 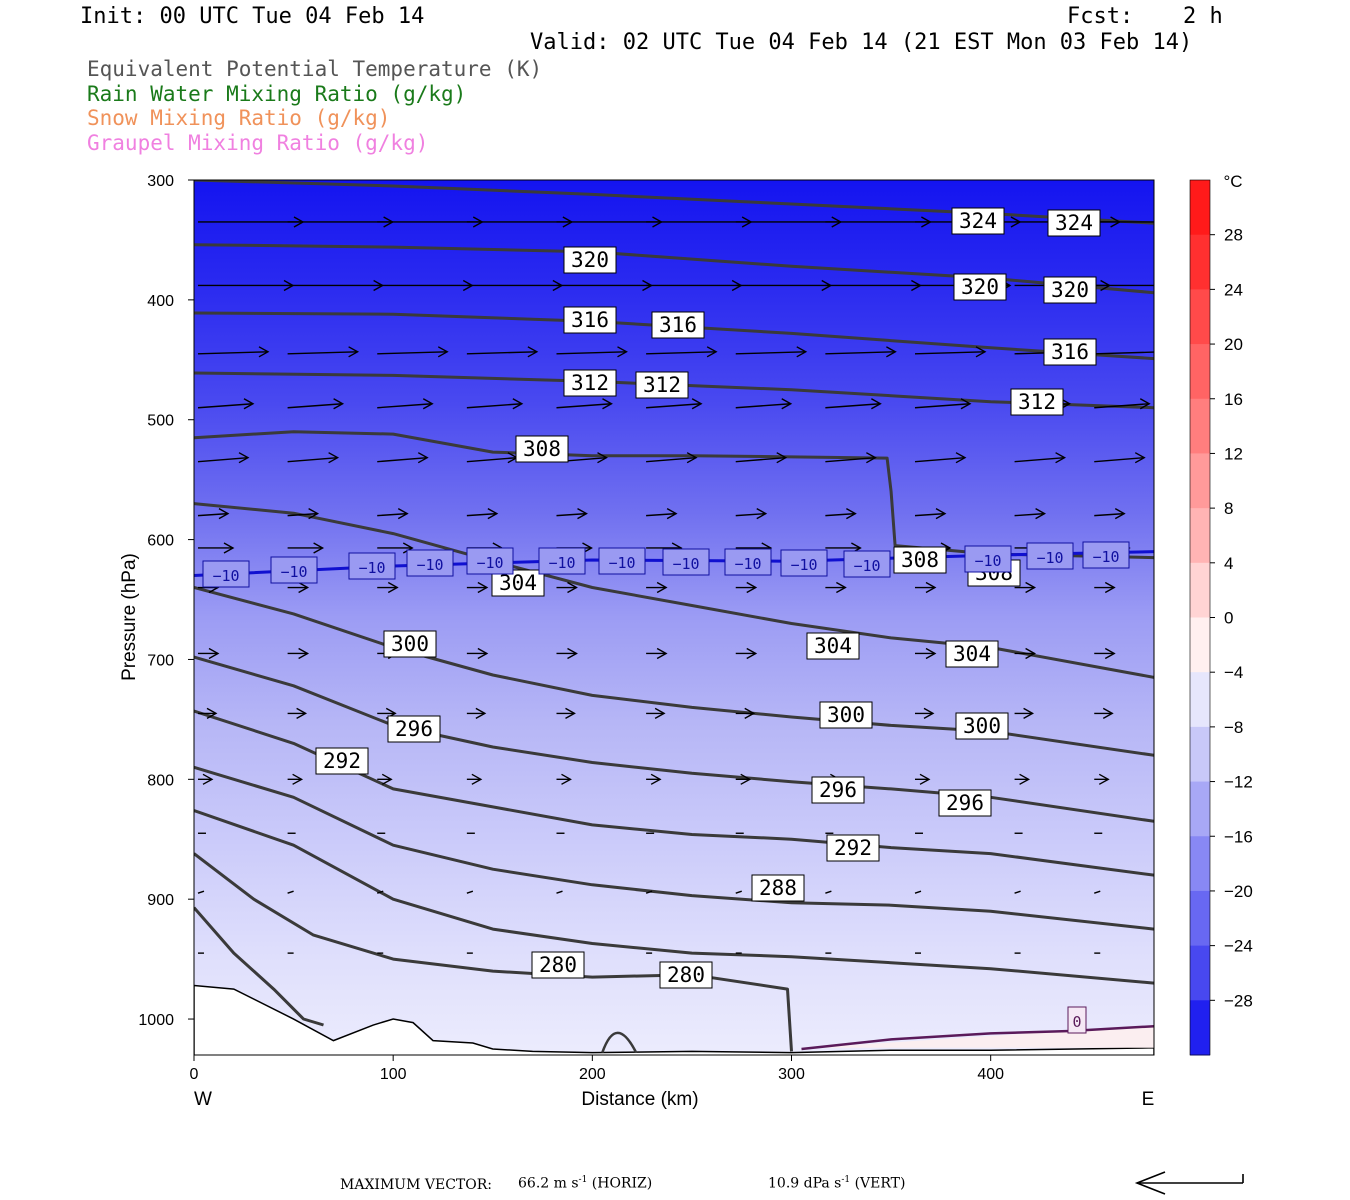 I want to click on vert-value: 10.9 dPa s, so click(x=805, y=1183).